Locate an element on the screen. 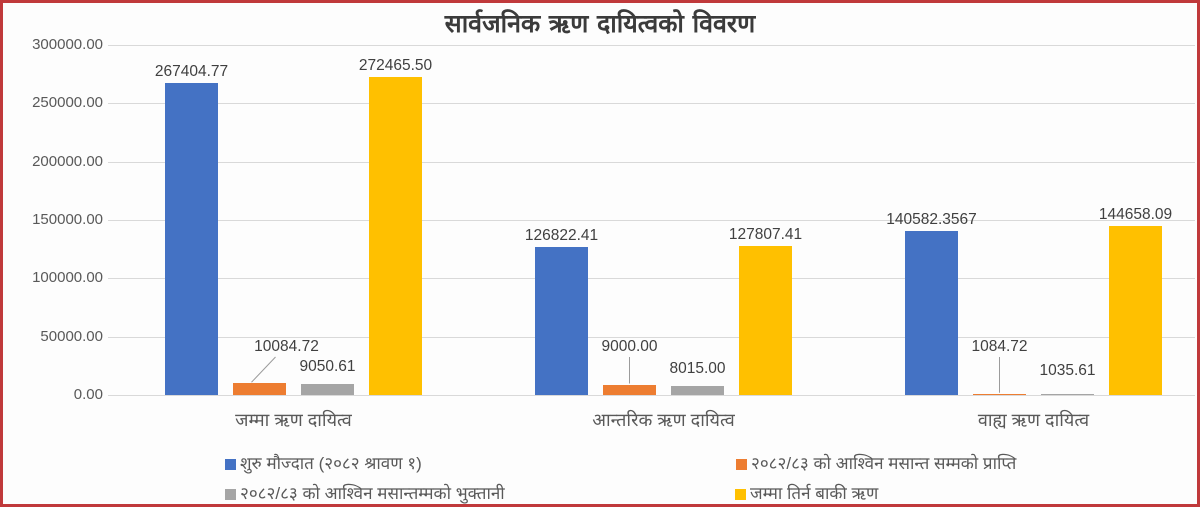 Image resolution: width=1200 pixels, height=507 pixels. legend-item-1: २०८२/८३ को आश्विन मसान्त सम्मको प्राप्ति is located at coordinates (876, 464).